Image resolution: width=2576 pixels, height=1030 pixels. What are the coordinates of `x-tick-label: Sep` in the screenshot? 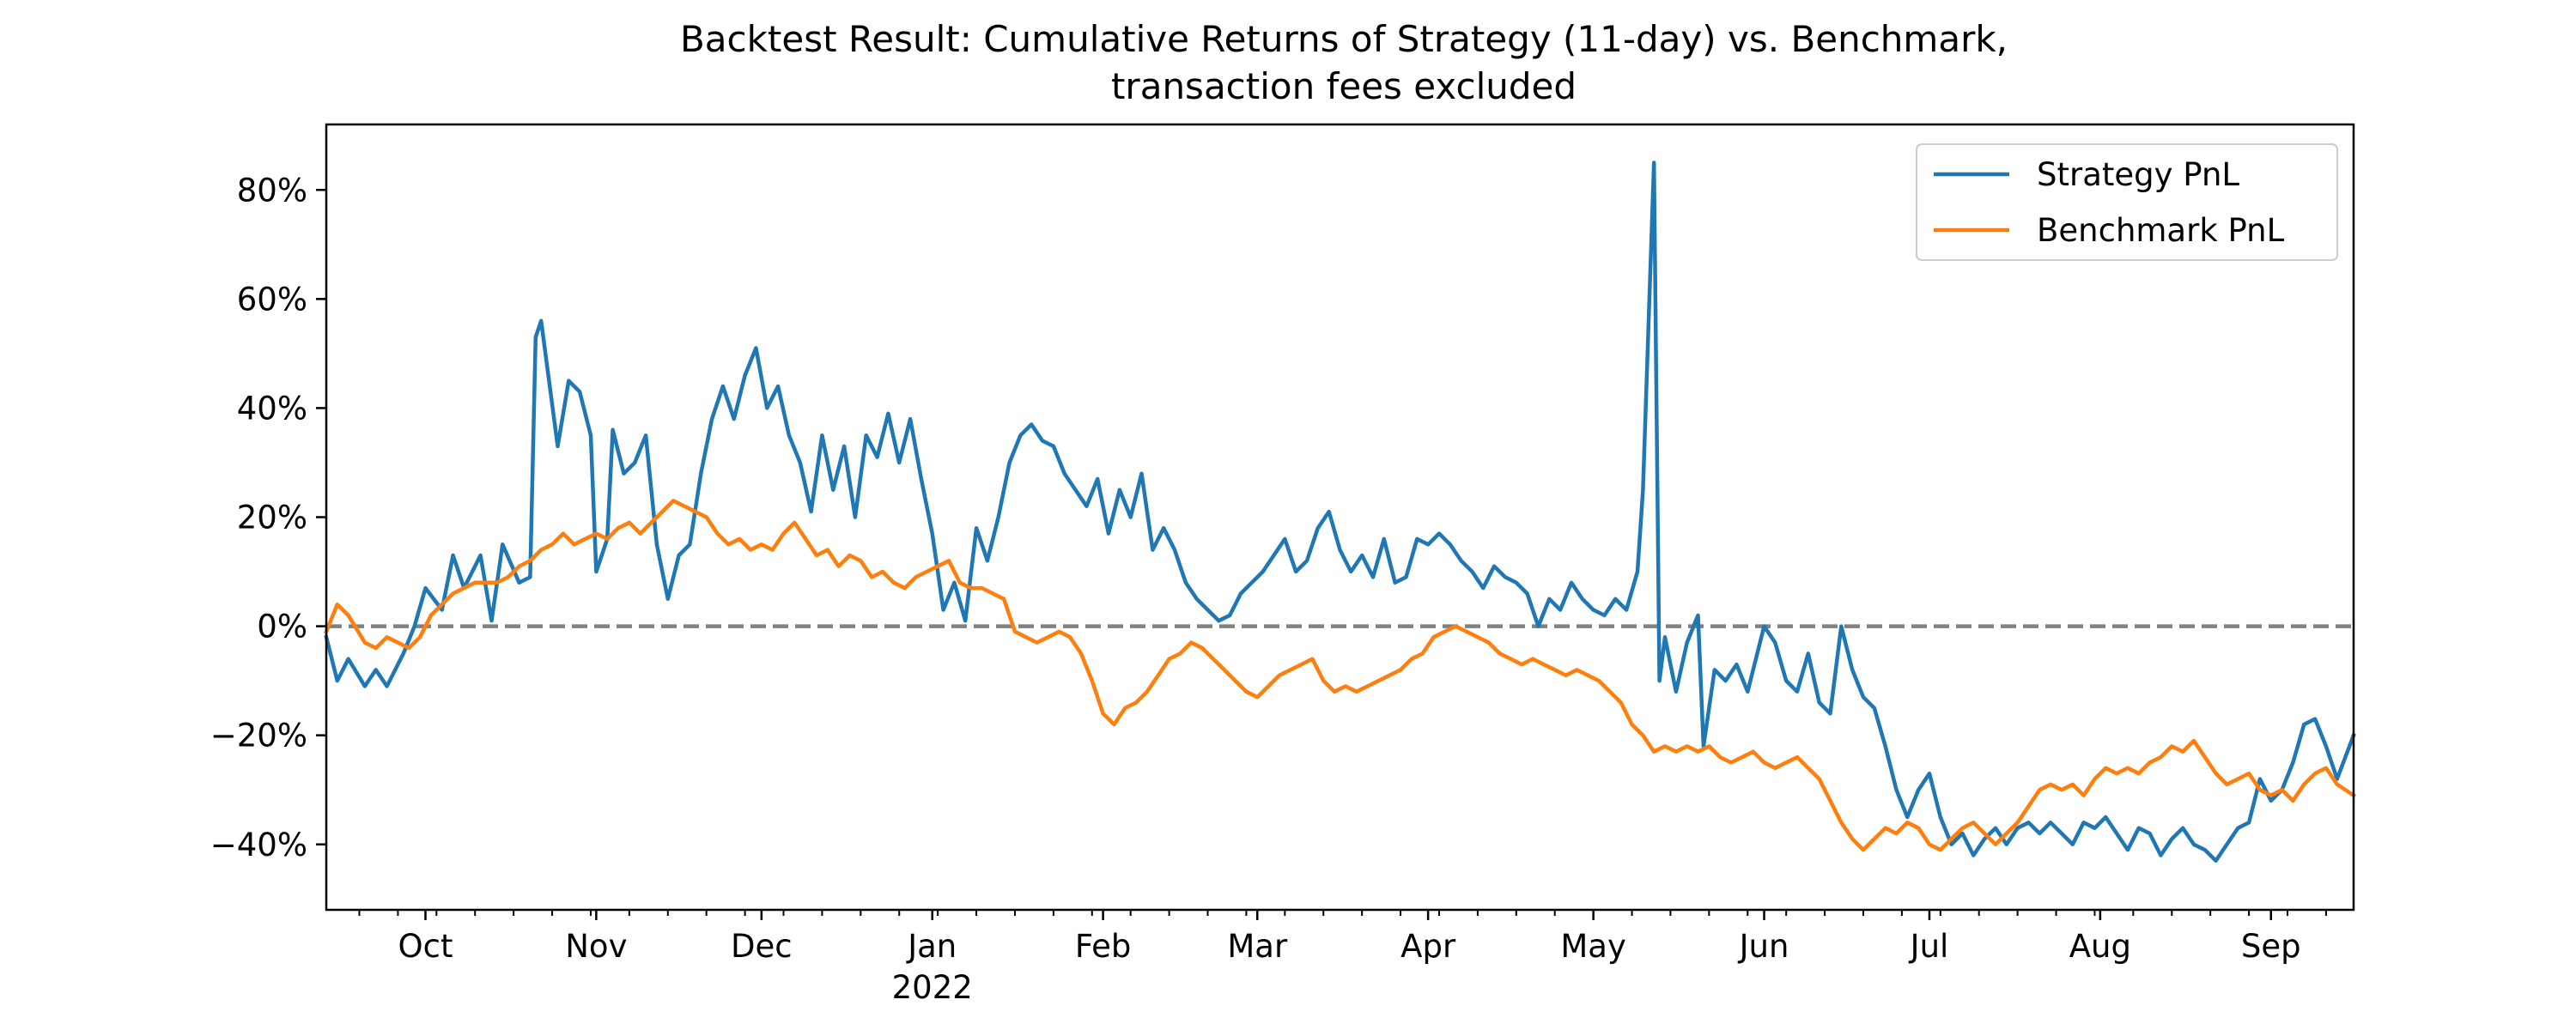 It's located at (2271, 946).